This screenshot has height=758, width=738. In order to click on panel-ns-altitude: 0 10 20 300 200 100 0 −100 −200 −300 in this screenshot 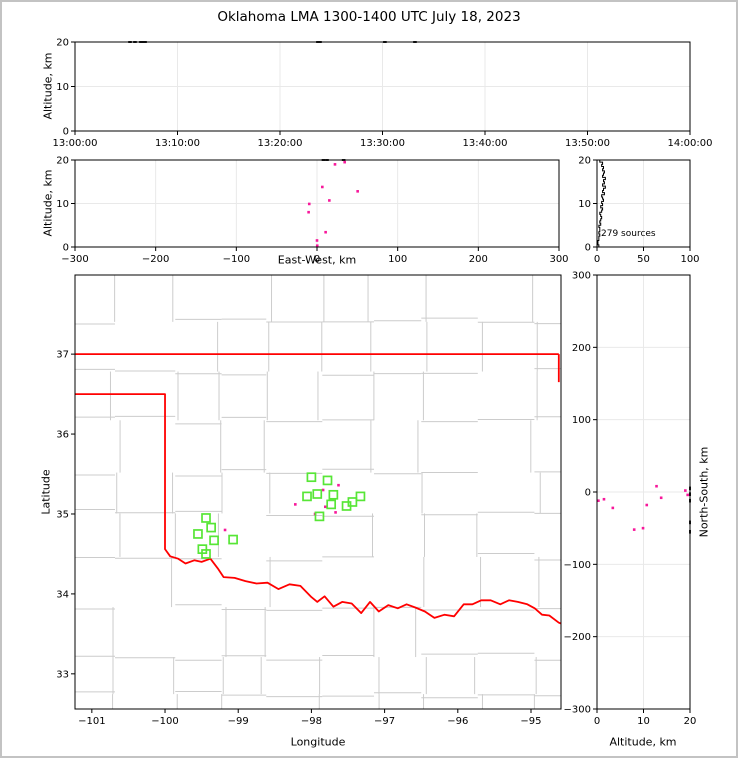, I will do `click(630, 499)`.